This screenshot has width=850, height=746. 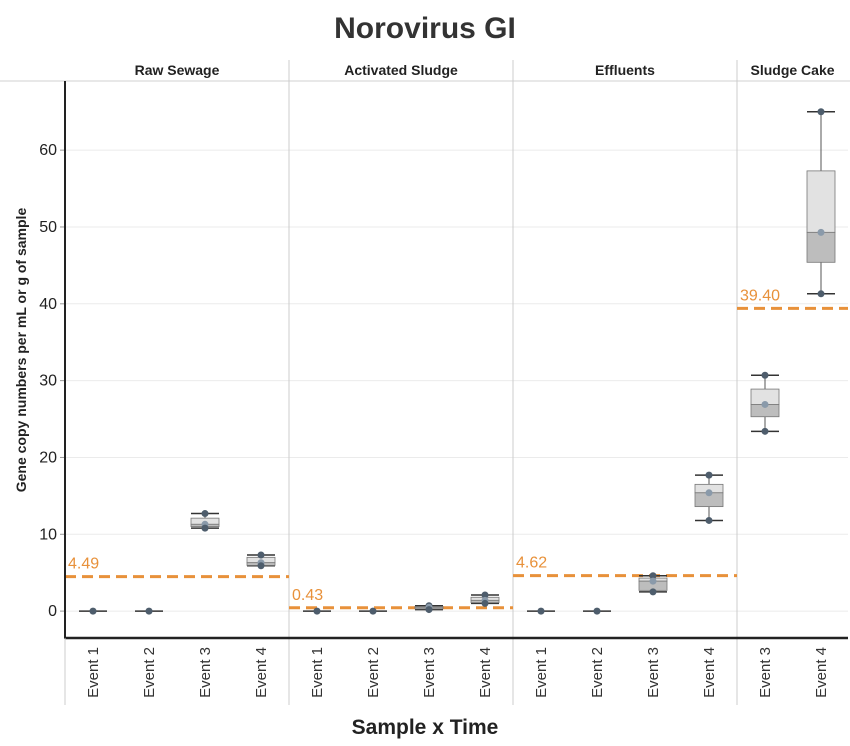 What do you see at coordinates (429, 672) in the screenshot?
I see `x-tick-label-activated-sludge-event-3: Event 3` at bounding box center [429, 672].